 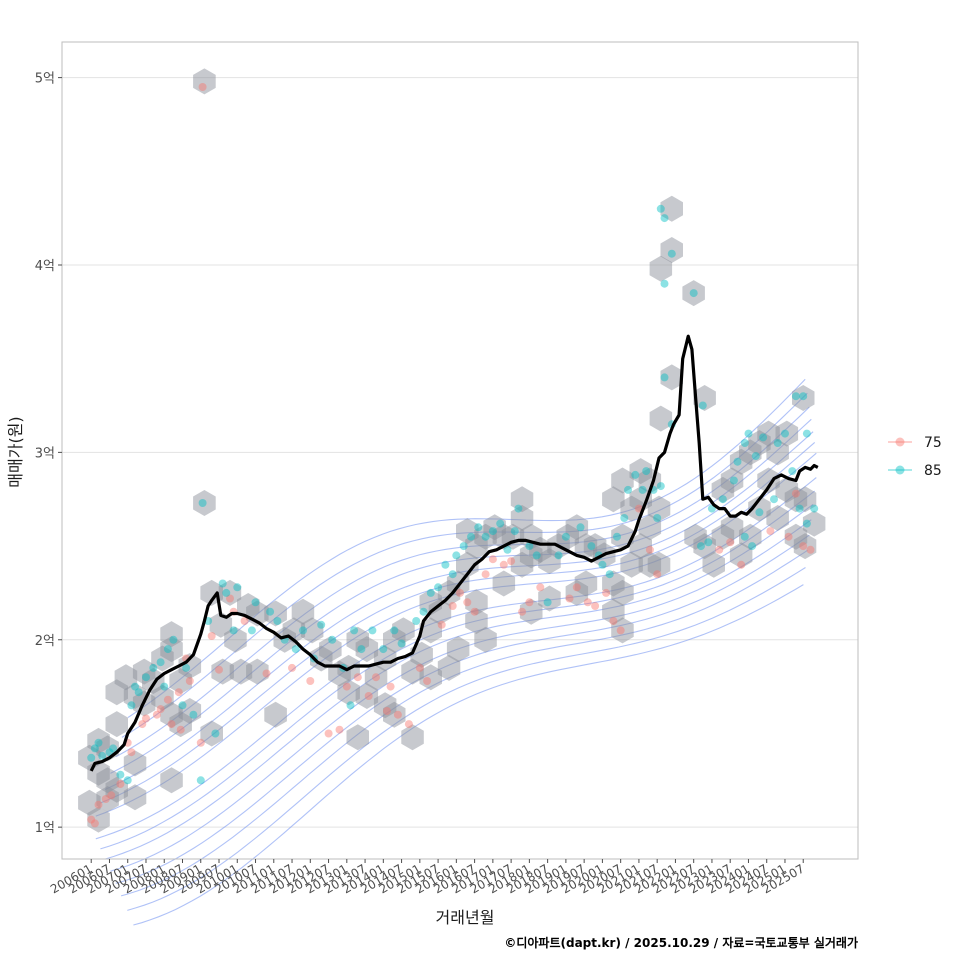 I want to click on legend: 75 85, so click(x=915, y=457).